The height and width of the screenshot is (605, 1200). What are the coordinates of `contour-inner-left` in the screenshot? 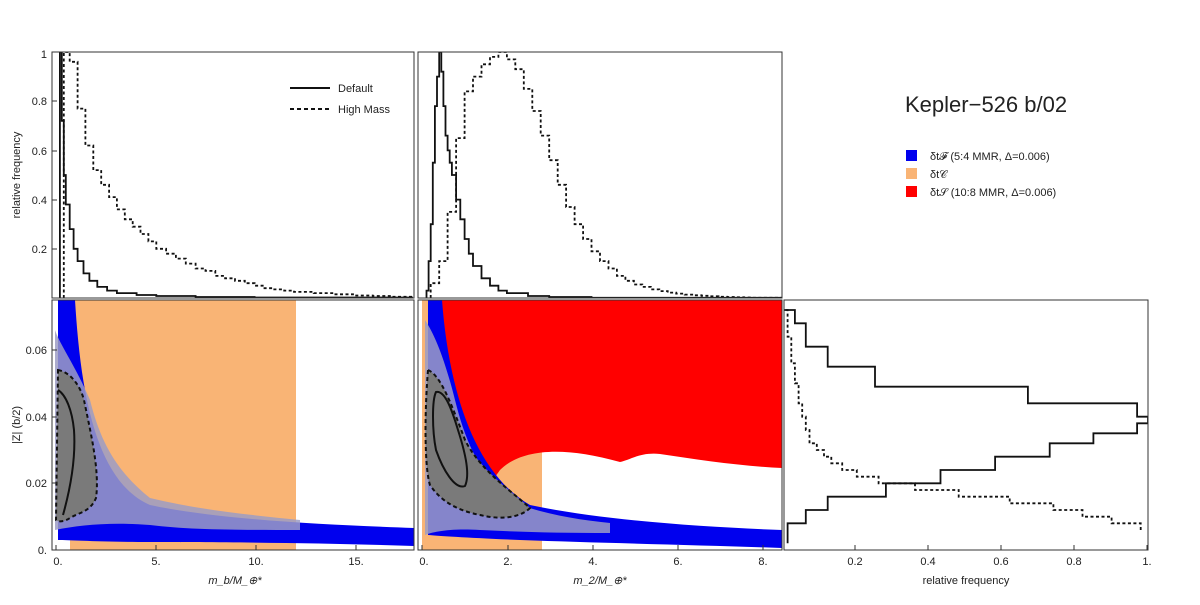 It's located at (66, 452).